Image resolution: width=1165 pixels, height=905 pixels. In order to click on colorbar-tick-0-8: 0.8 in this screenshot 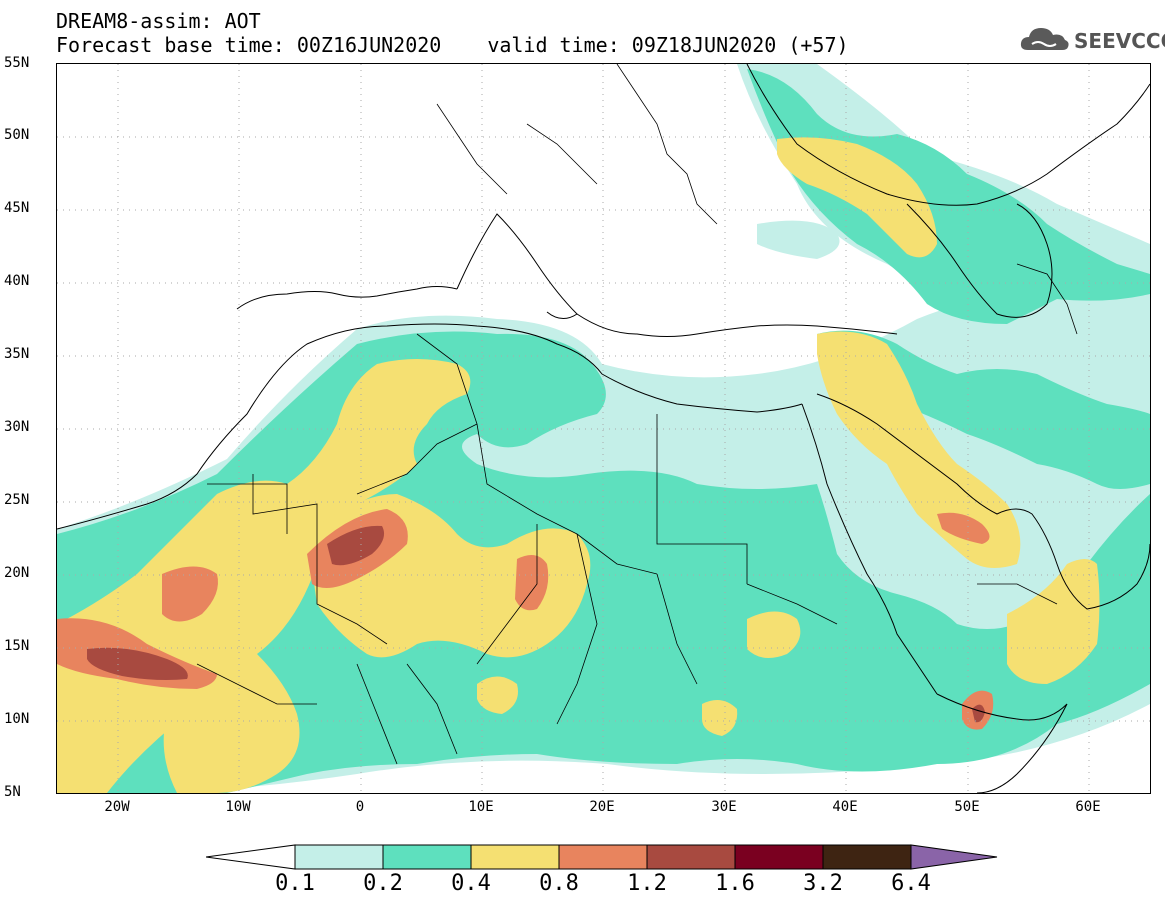, I will do `click(559, 883)`.